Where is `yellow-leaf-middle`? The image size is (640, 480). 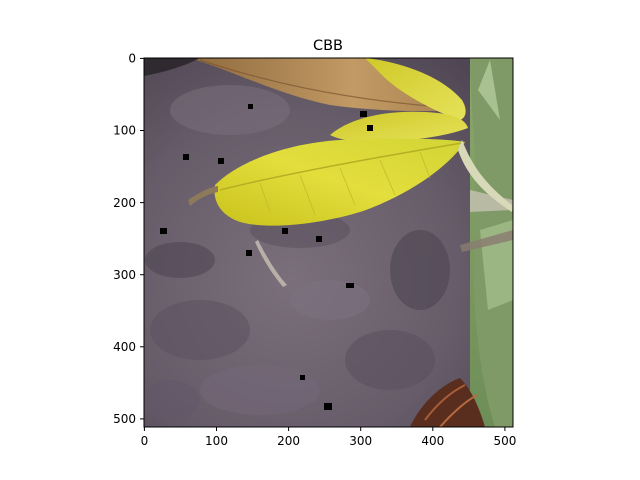 yellow-leaf-middle is located at coordinates (399, 127).